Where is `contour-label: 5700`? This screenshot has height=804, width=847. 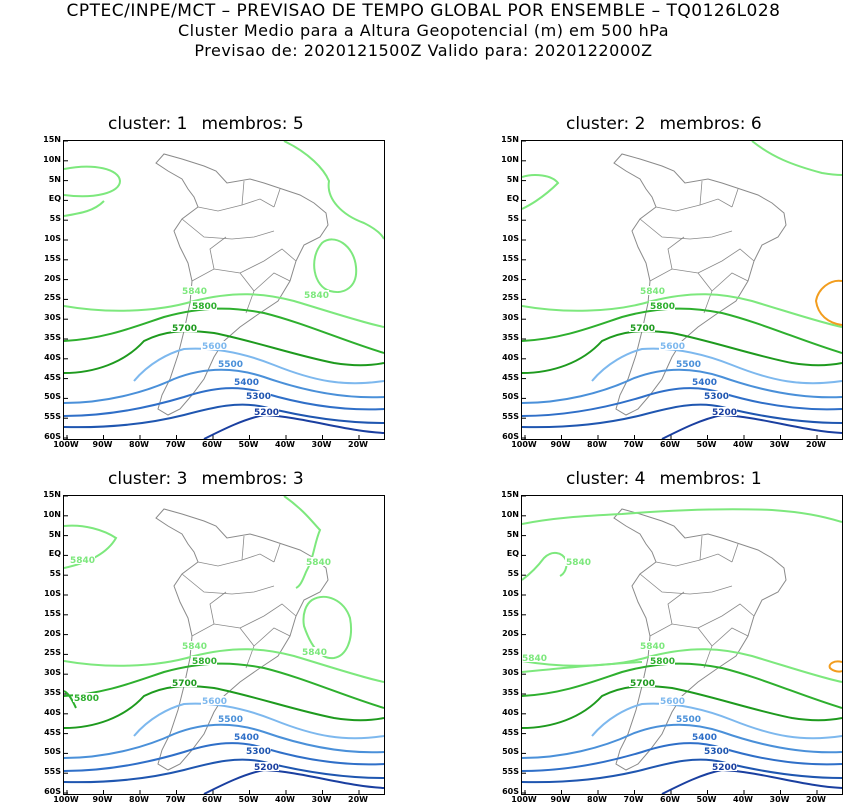 contour-label: 5700 is located at coordinates (184, 329).